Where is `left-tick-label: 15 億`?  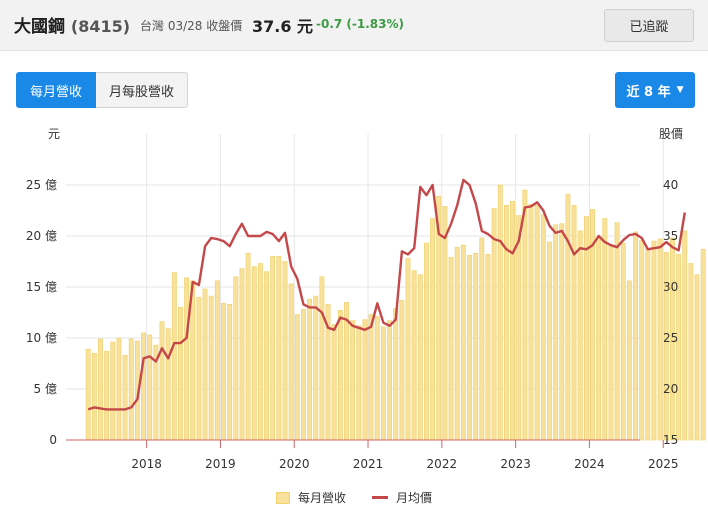
left-tick-label: 15 億 is located at coordinates (41, 287).